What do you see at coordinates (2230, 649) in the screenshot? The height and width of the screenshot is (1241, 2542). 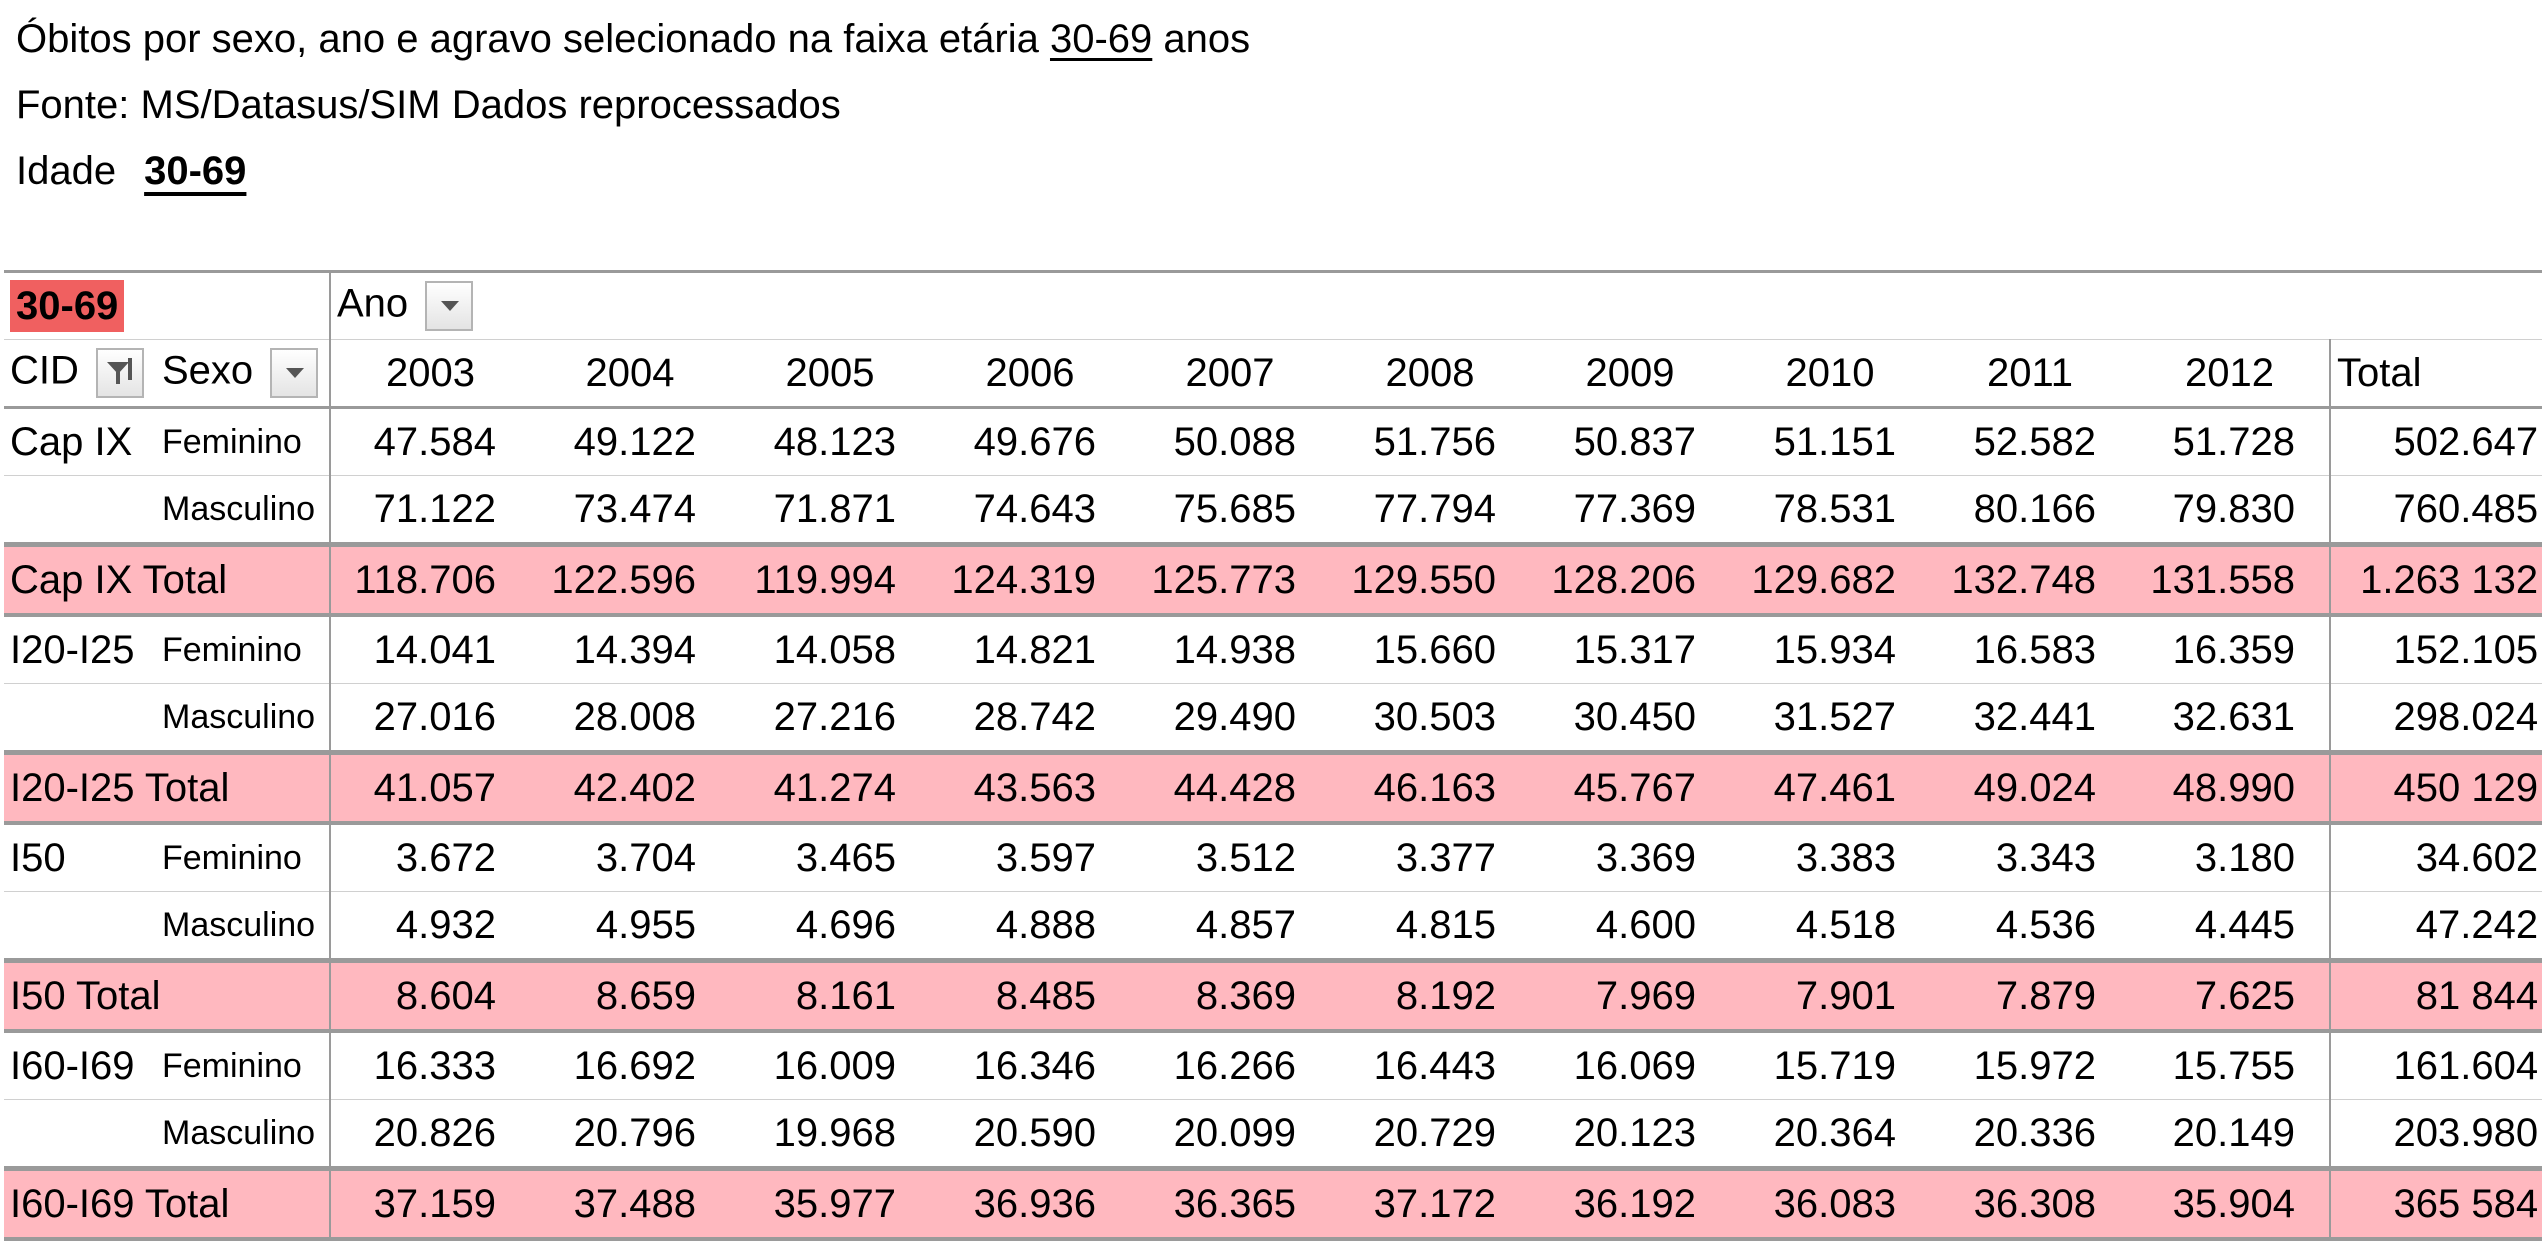 I see `value-cell: 16.359` at bounding box center [2230, 649].